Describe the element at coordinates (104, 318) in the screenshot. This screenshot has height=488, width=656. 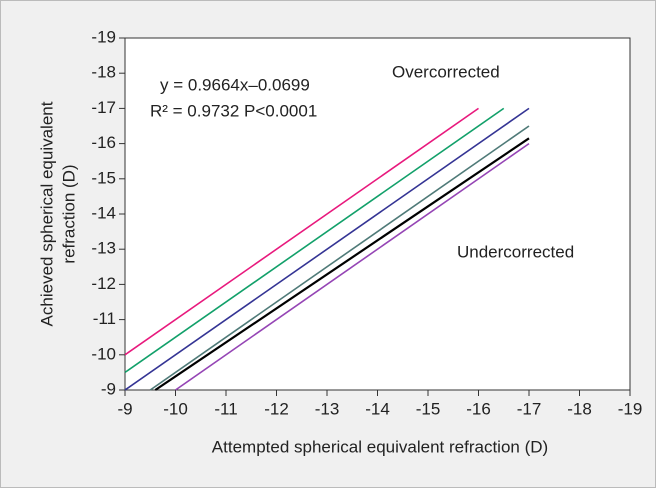
I see `y-tick-label: -11` at that location.